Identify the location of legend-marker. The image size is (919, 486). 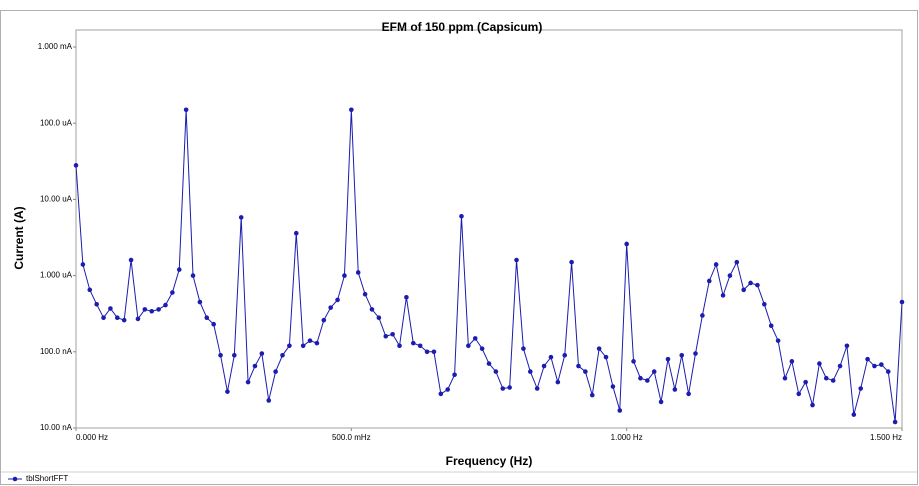
(15, 479).